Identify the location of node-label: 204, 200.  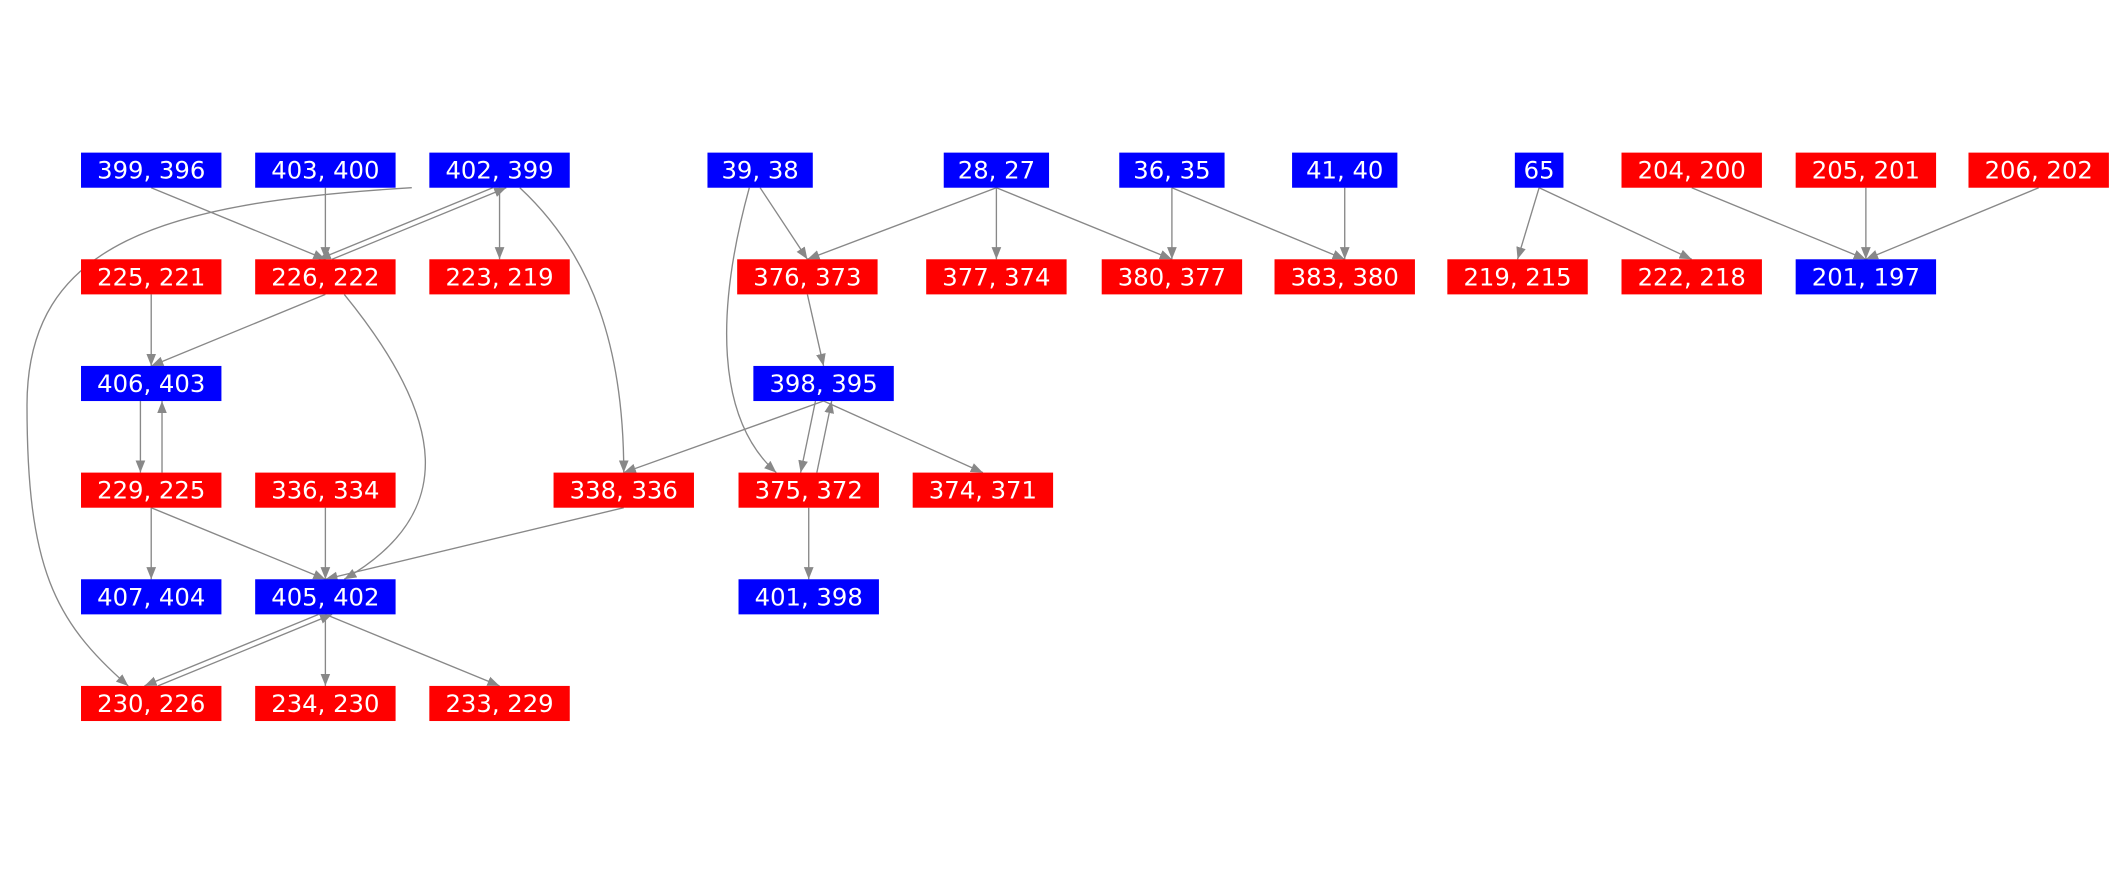
(1692, 170).